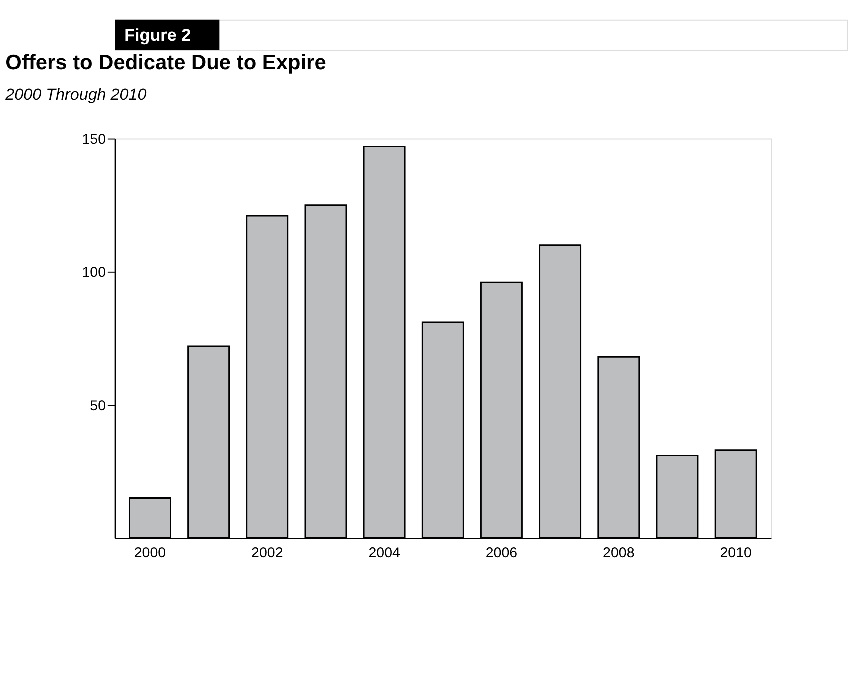 This screenshot has height=698, width=853. What do you see at coordinates (502, 554) in the screenshot?
I see `x-tick-label: 2006` at bounding box center [502, 554].